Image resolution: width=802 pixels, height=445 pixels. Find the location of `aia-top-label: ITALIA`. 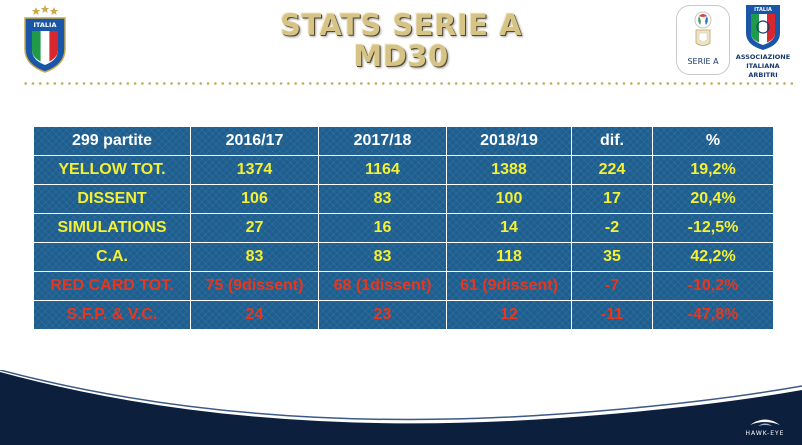

aia-top-label: ITALIA is located at coordinates (763, 10).